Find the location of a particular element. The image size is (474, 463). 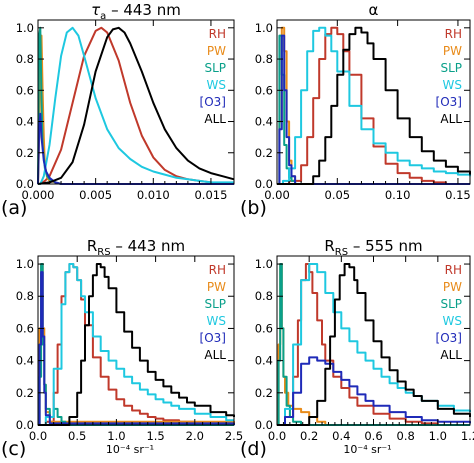

title-rest: – 555 nm is located at coordinates (385, 246).